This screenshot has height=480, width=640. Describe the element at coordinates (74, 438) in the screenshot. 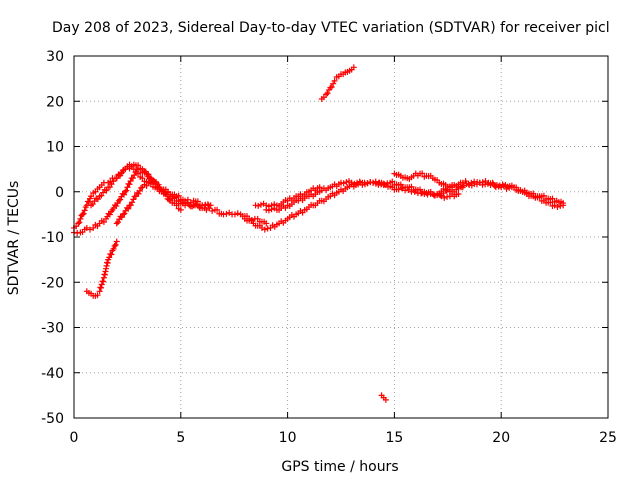

I see `x-tick-label: 0` at that location.